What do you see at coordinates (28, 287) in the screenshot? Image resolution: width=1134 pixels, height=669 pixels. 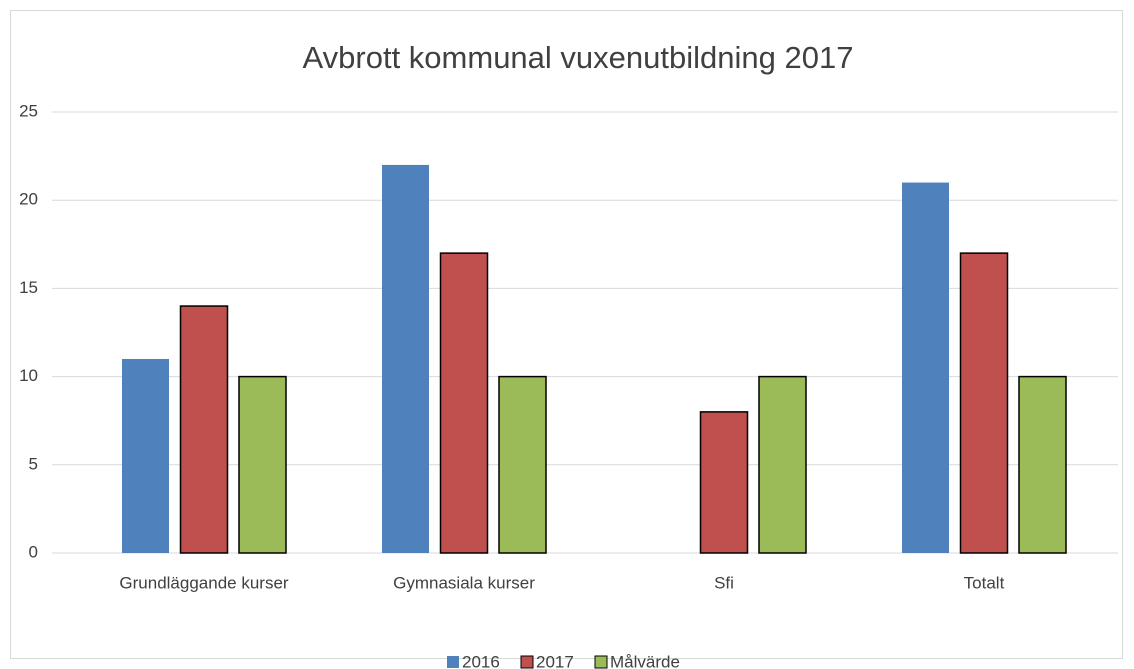 I see `y-tick-label: 15` at bounding box center [28, 287].